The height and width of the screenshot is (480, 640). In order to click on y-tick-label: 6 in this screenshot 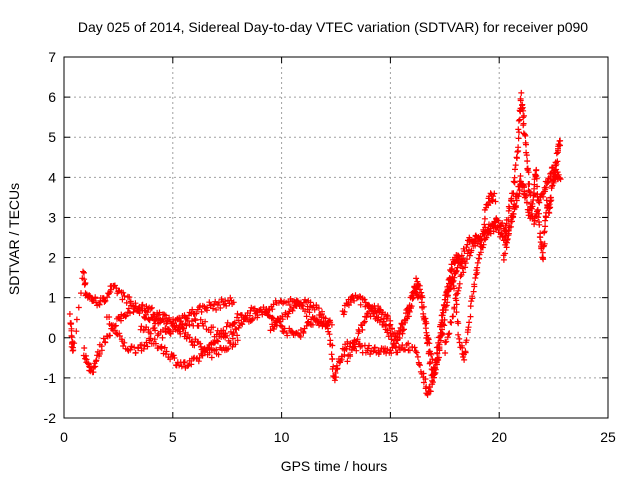, I will do `click(52, 97)`.